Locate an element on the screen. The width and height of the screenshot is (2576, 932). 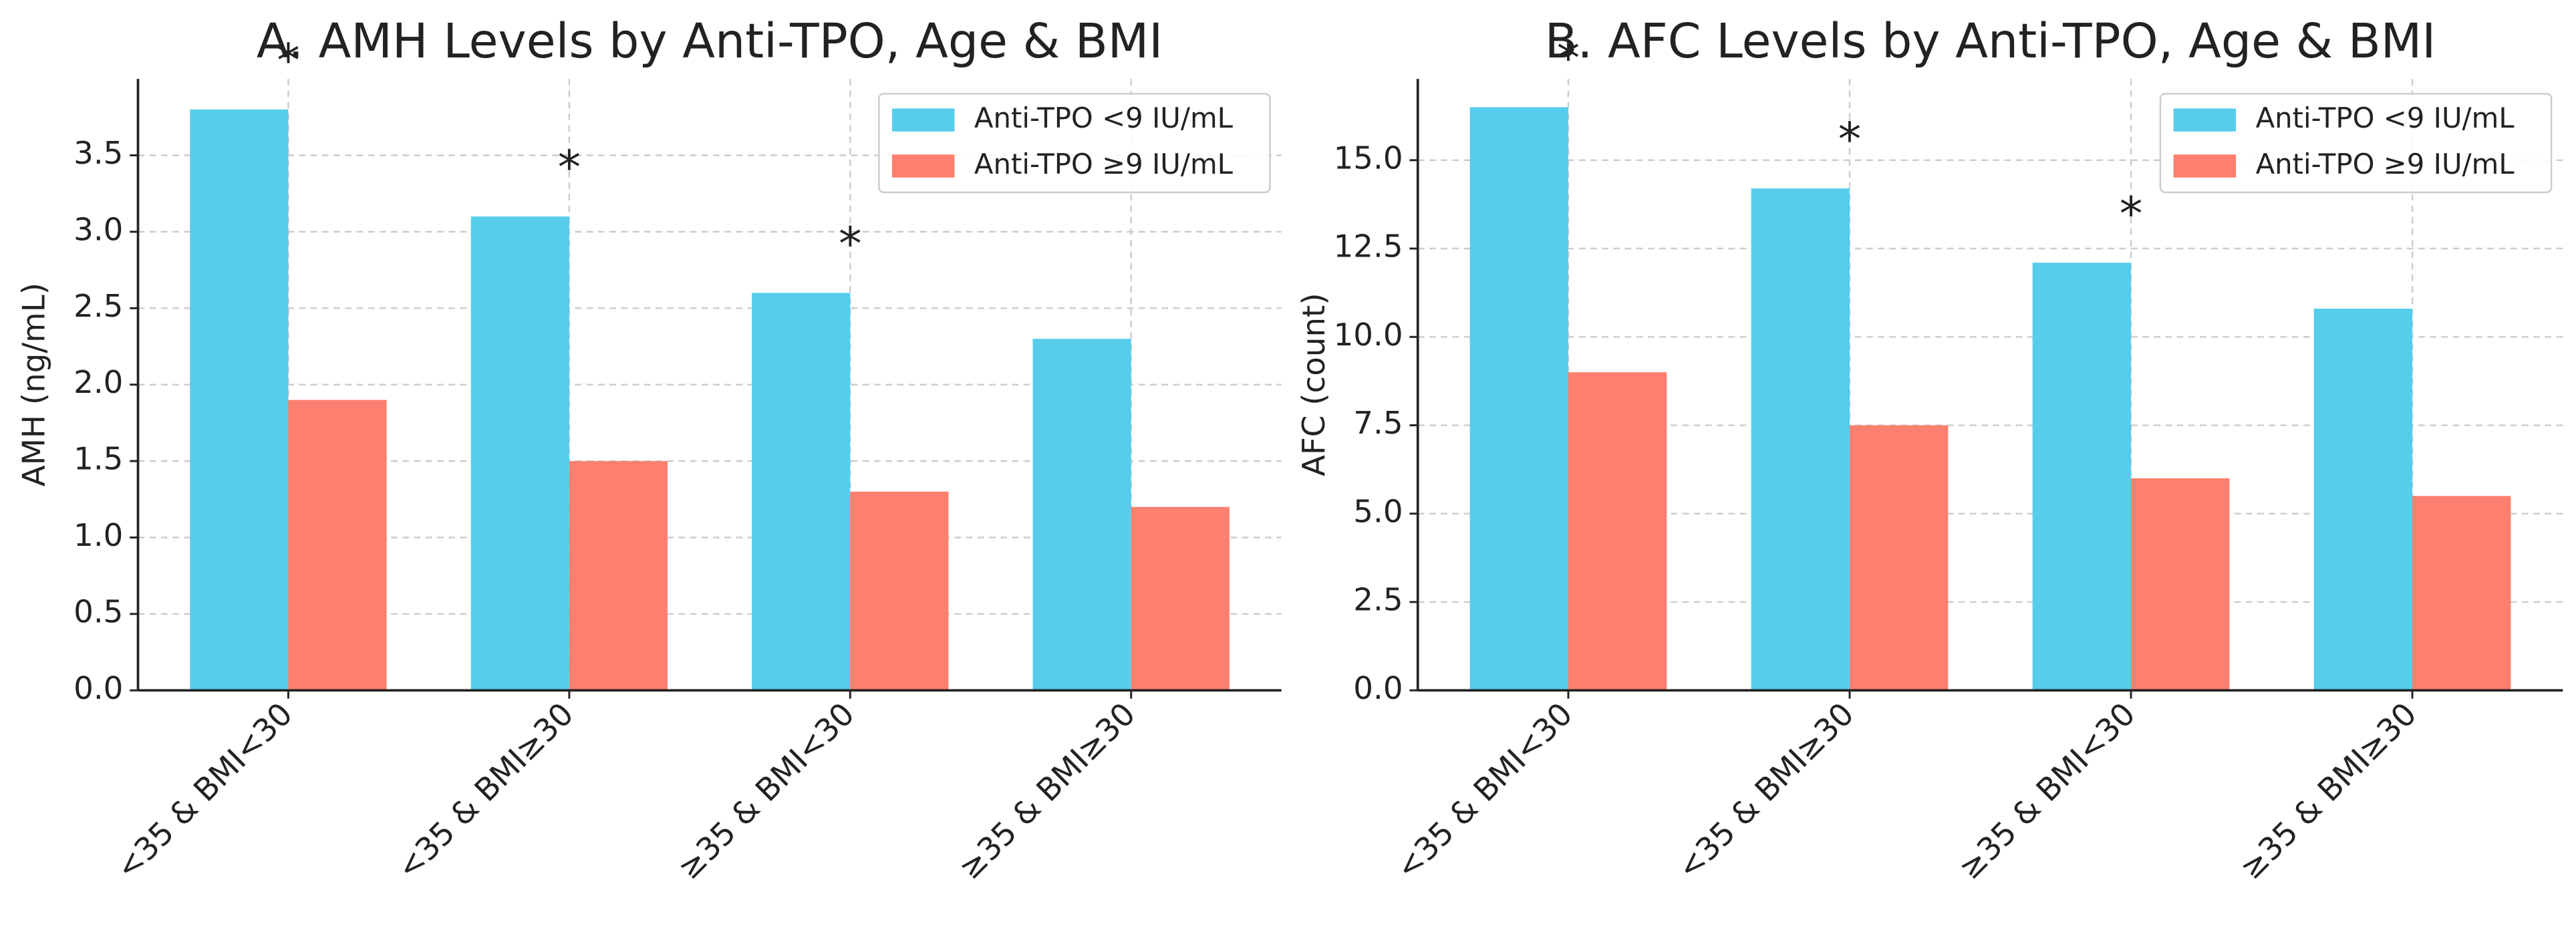
y-tick-label: 1.5 is located at coordinates (98, 460).